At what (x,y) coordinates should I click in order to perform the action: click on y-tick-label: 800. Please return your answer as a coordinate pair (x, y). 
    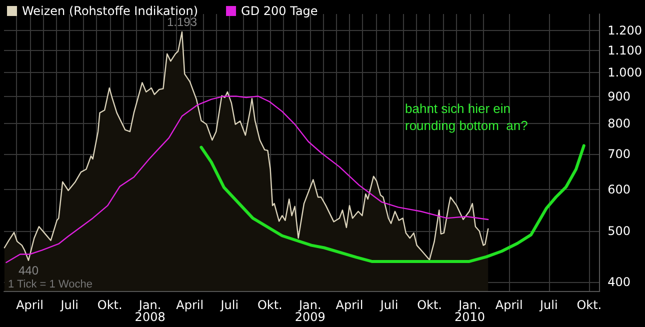
    Looking at the image, I should click on (619, 123).